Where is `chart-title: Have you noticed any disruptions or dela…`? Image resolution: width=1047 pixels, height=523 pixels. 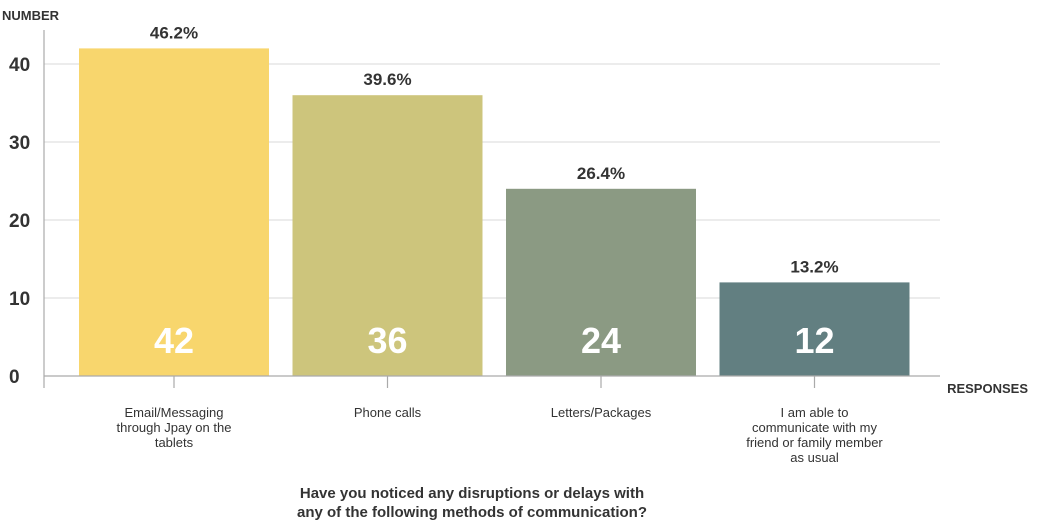 chart-title: Have you noticed any disruptions or dela… is located at coordinates (472, 503).